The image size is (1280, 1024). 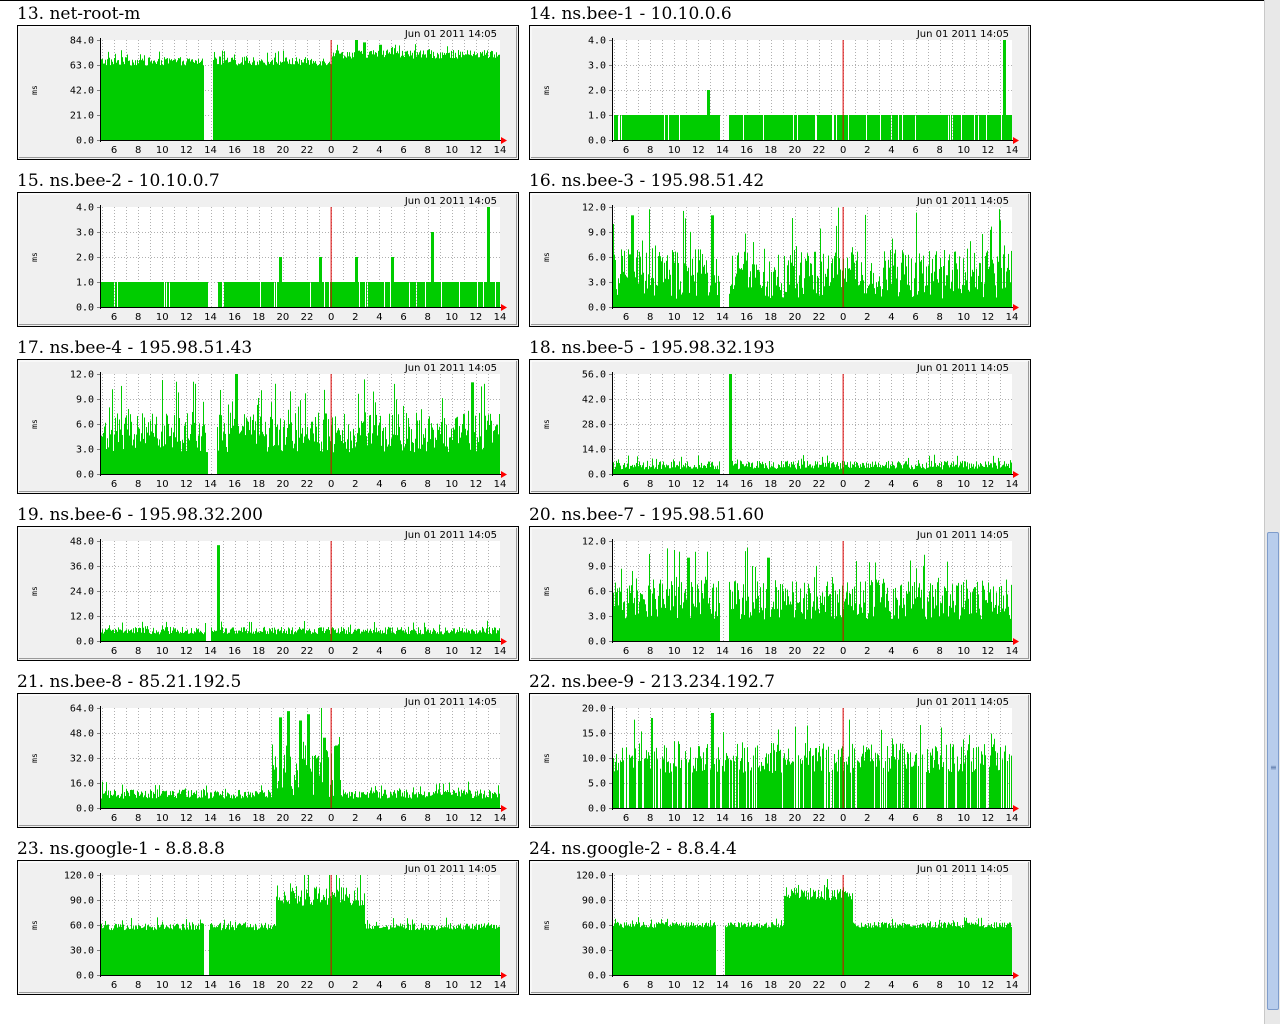 I want to click on x-tick-label: 6, so click(x=114, y=651).